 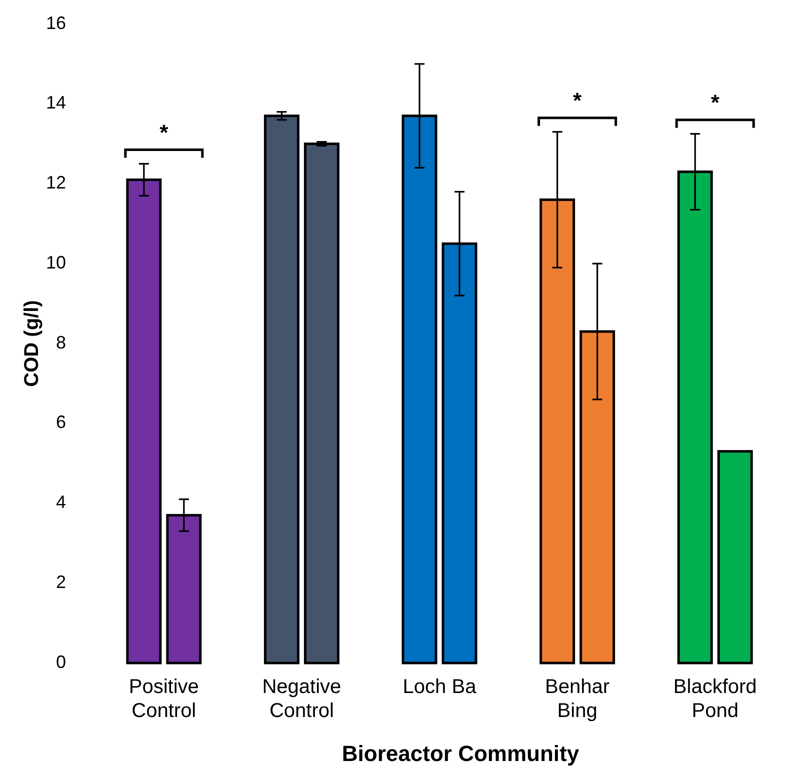 What do you see at coordinates (163, 699) in the screenshot?
I see `x-tick-label: Positive Control` at bounding box center [163, 699].